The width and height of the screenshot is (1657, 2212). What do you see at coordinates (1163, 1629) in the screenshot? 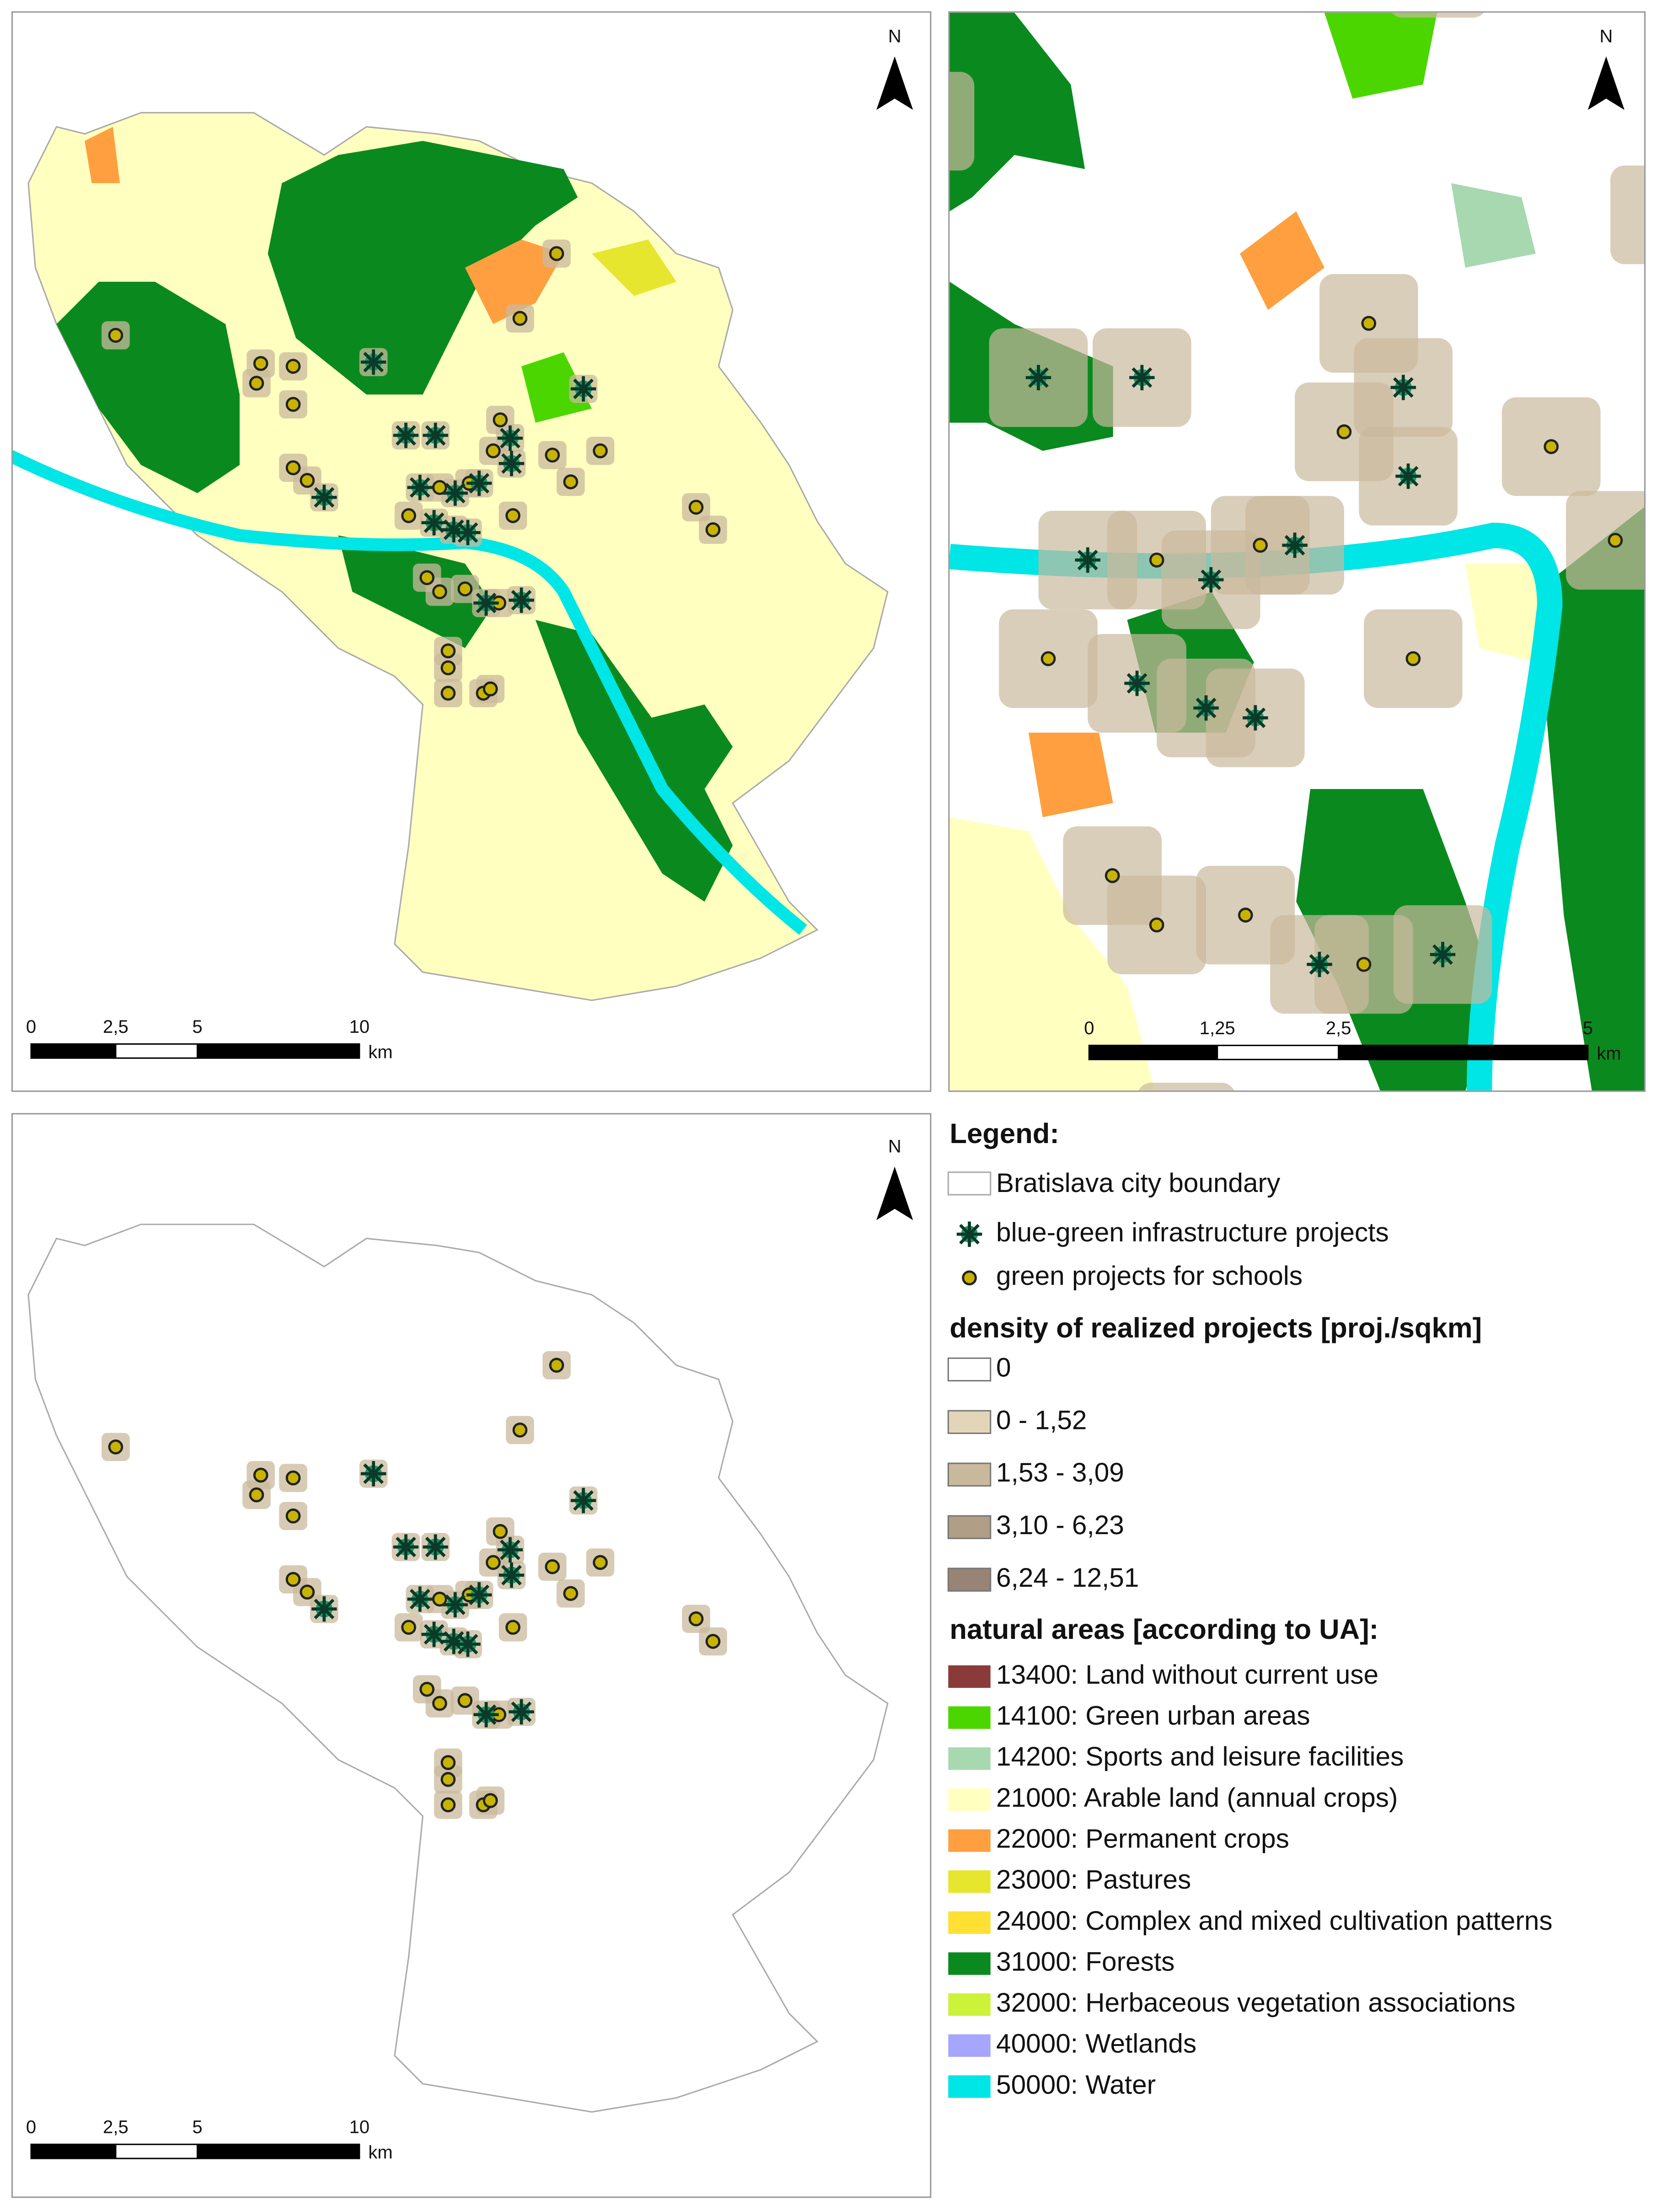
I see `legend-section-title: natural areas [according to UA]:` at bounding box center [1163, 1629].